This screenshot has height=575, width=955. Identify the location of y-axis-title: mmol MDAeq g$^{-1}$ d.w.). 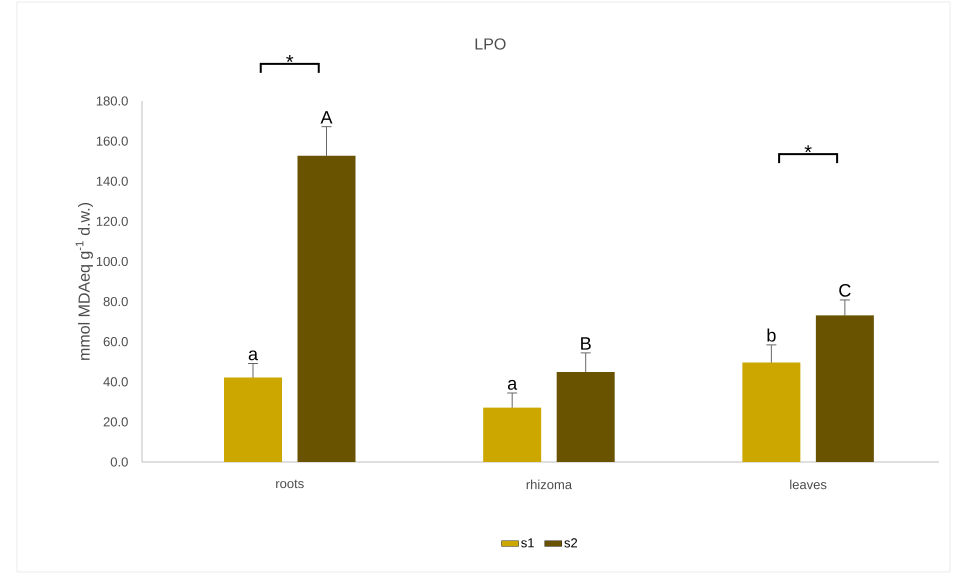
(84, 281).